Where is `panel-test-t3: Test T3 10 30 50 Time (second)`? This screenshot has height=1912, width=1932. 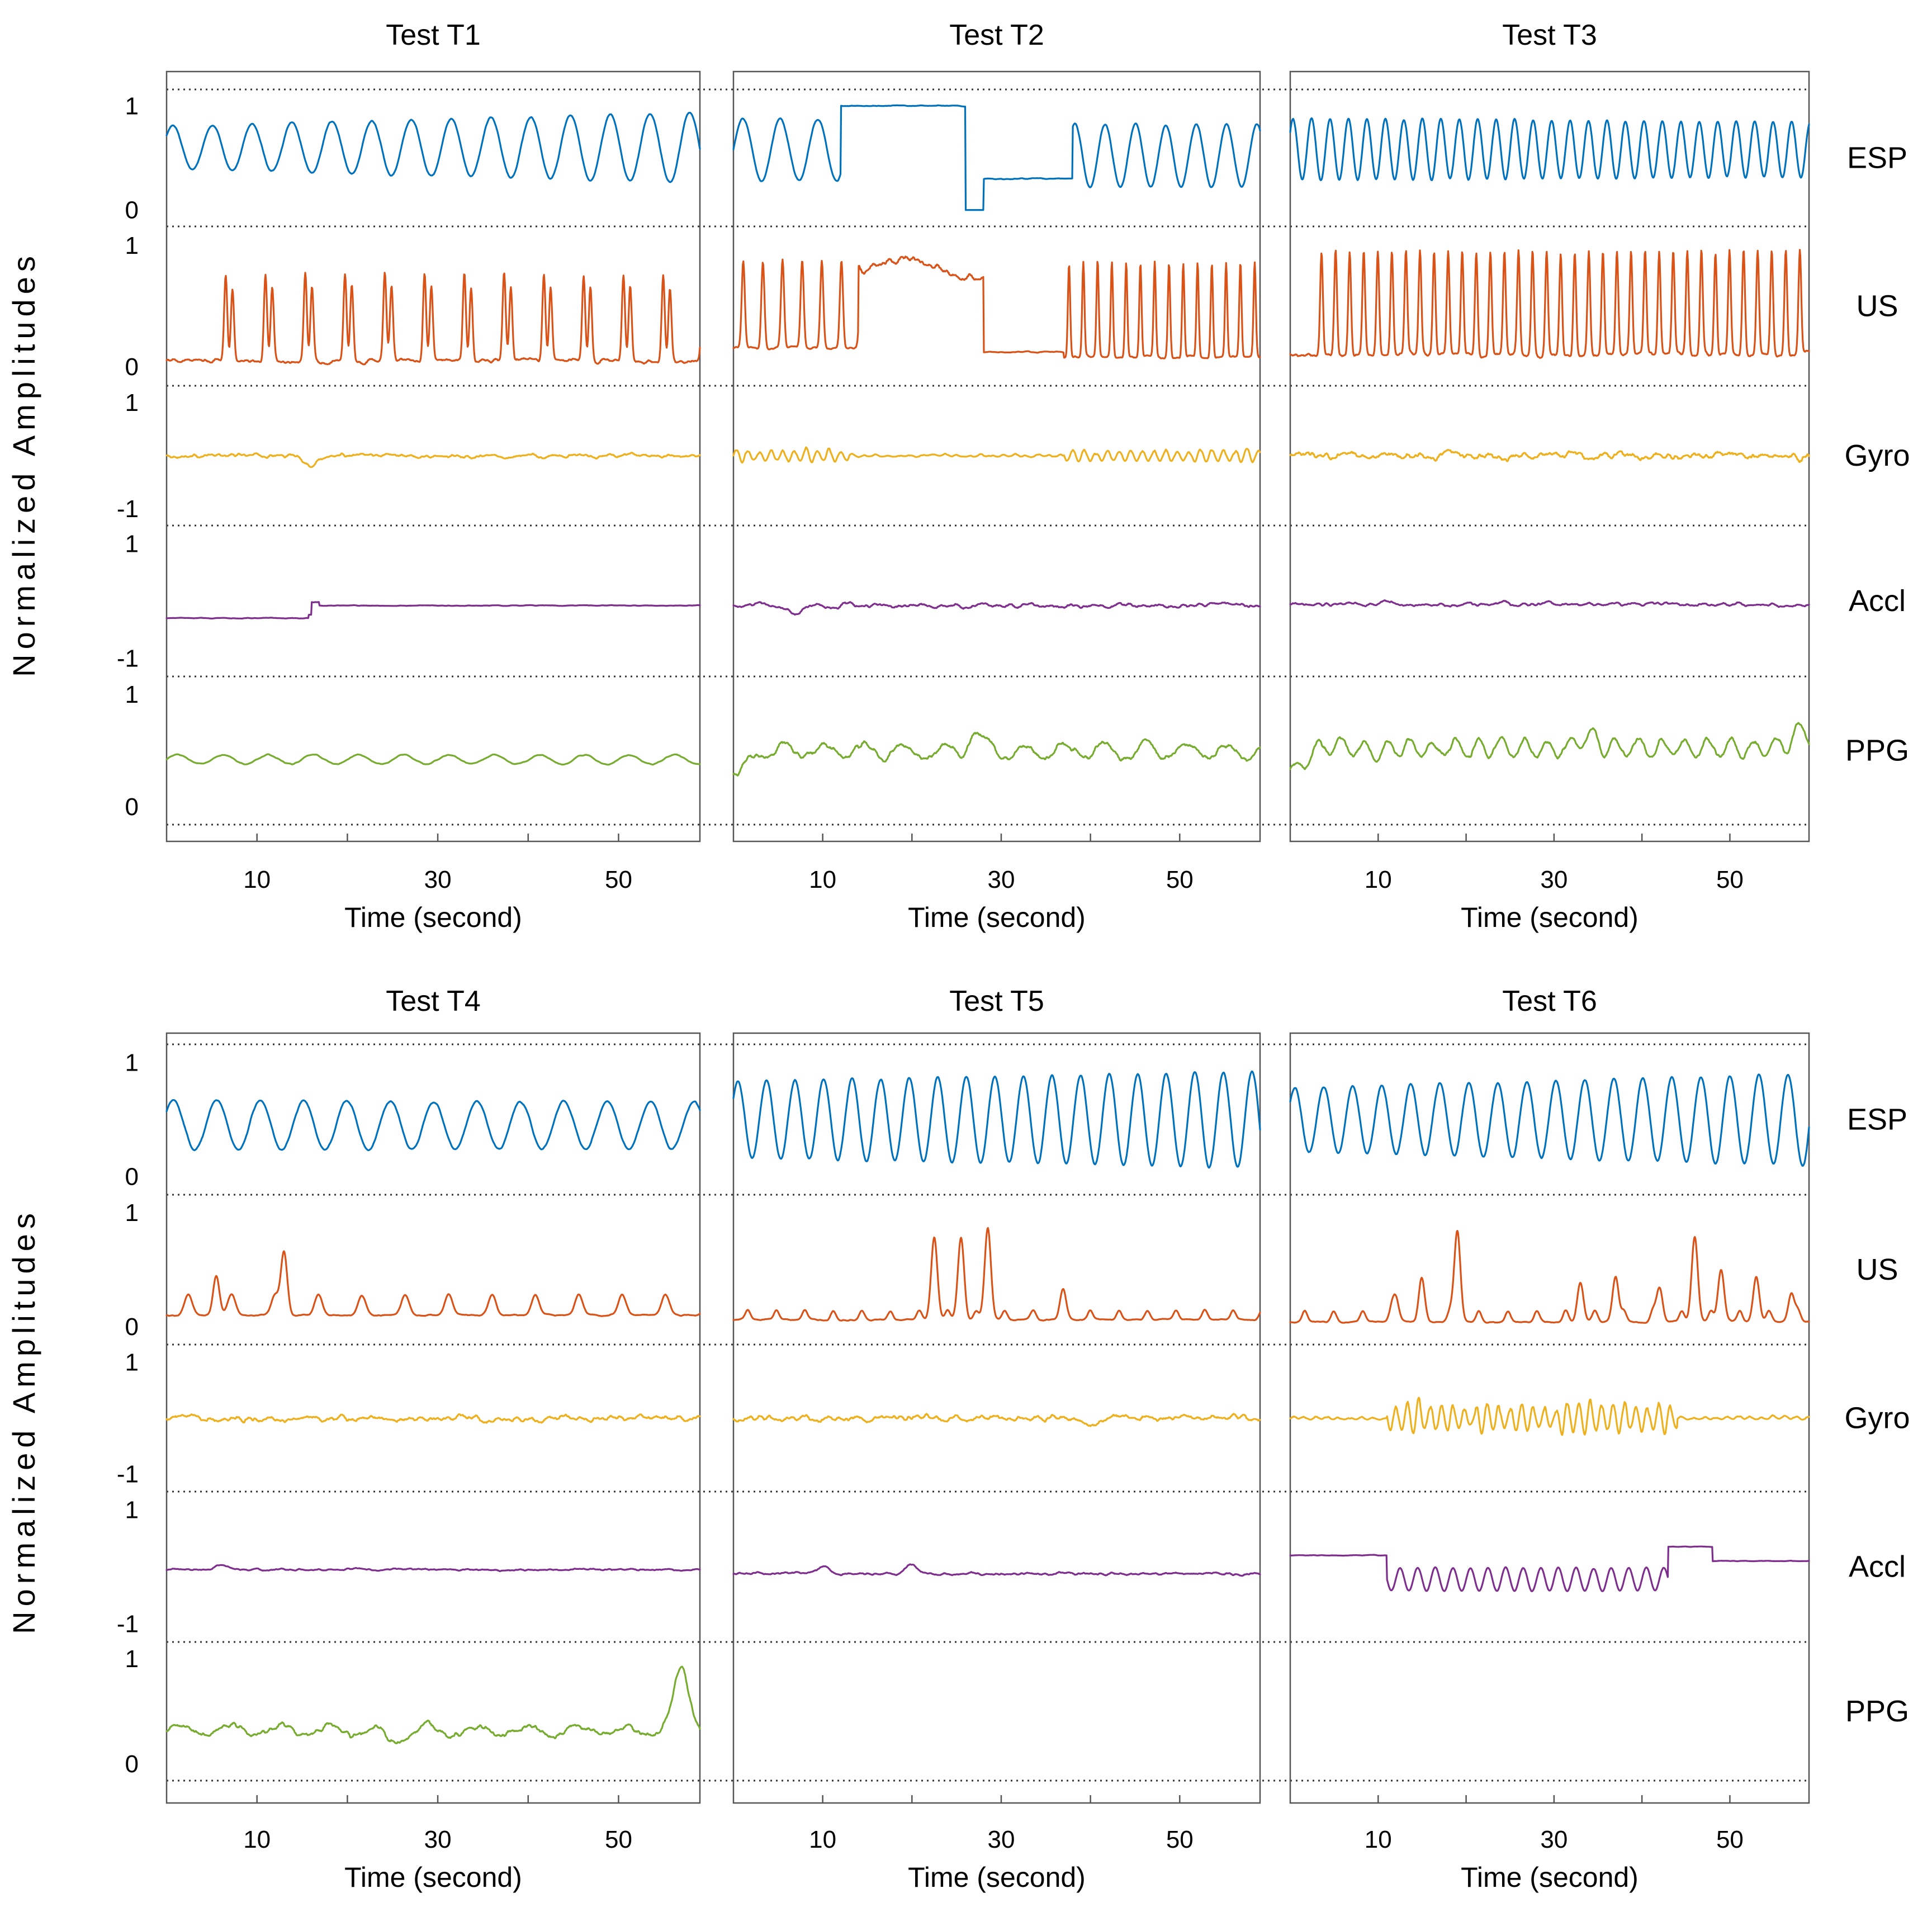
panel-test-t3: Test T3 10 30 50 Time (second) is located at coordinates (1549, 476).